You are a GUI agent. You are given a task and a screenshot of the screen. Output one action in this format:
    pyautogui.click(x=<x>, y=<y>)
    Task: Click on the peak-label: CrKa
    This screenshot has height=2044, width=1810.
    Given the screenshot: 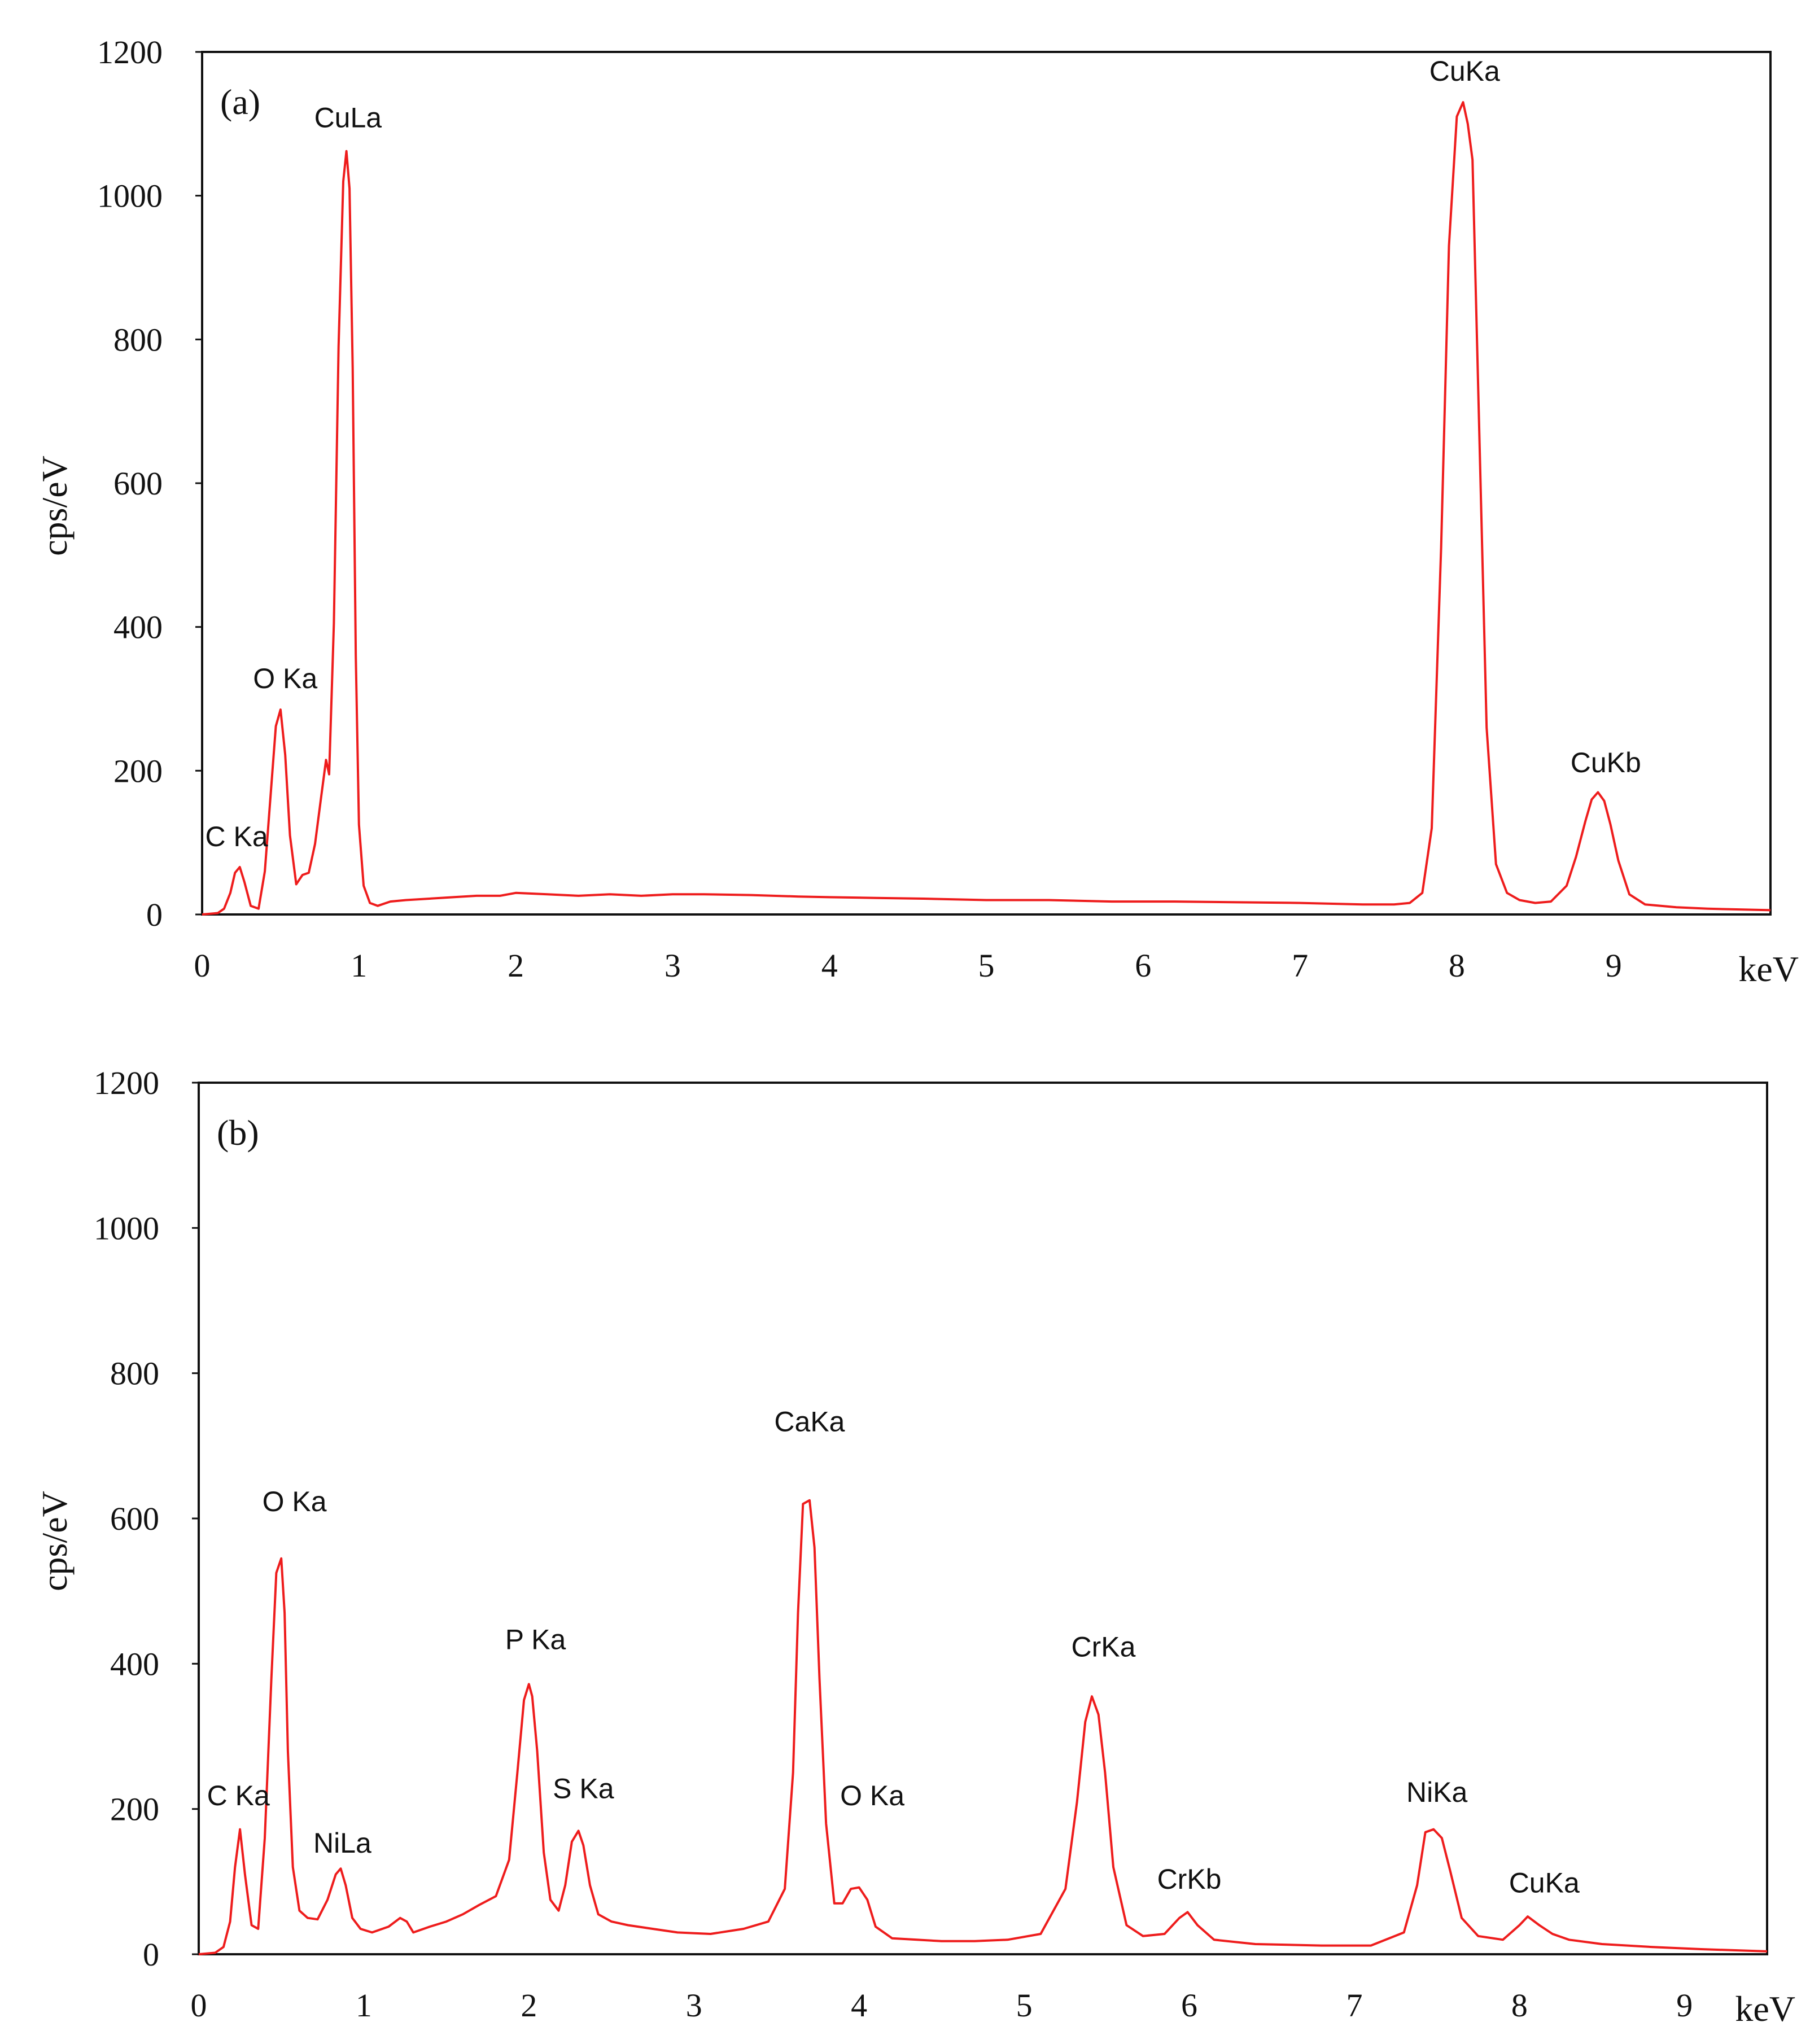 What is the action you would take?
    pyautogui.click(x=1104, y=1646)
    